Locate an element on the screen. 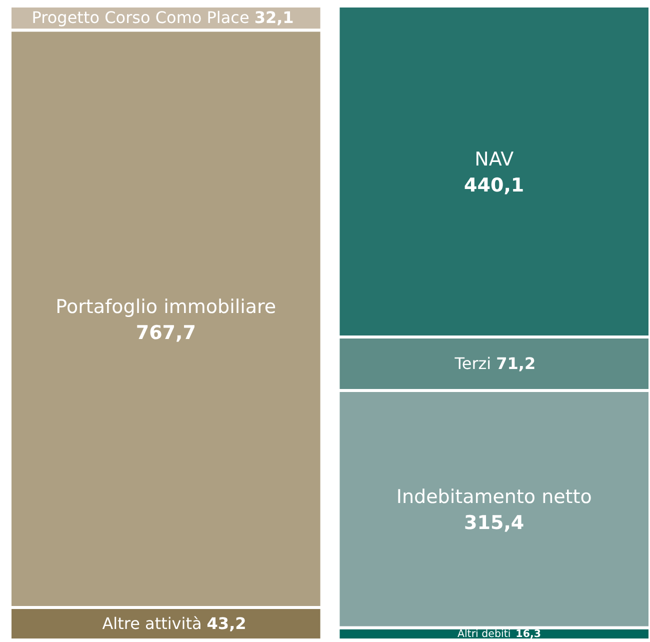 The width and height of the screenshot is (650, 642). series-label: Terzi is located at coordinates (473, 363).